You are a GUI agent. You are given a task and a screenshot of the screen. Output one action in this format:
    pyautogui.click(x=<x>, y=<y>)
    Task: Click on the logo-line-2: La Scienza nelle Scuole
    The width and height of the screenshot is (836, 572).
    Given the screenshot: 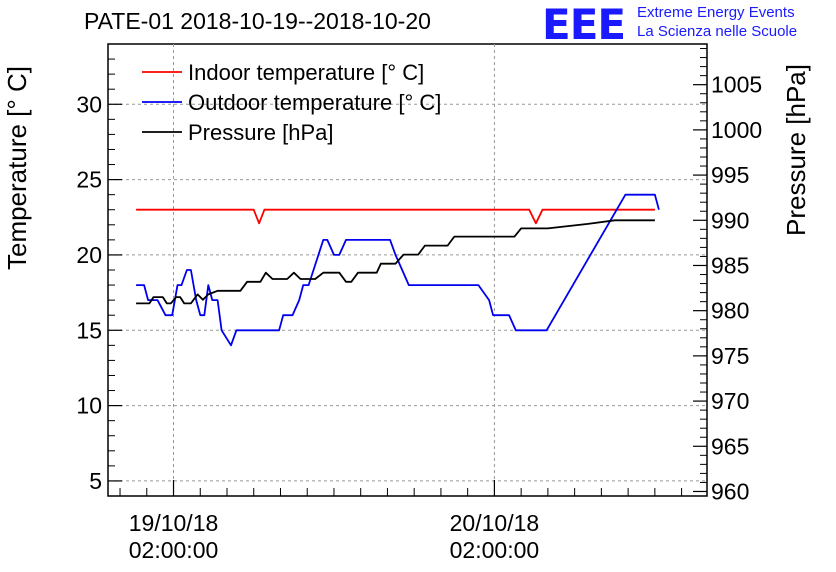 What is the action you would take?
    pyautogui.click(x=717, y=31)
    